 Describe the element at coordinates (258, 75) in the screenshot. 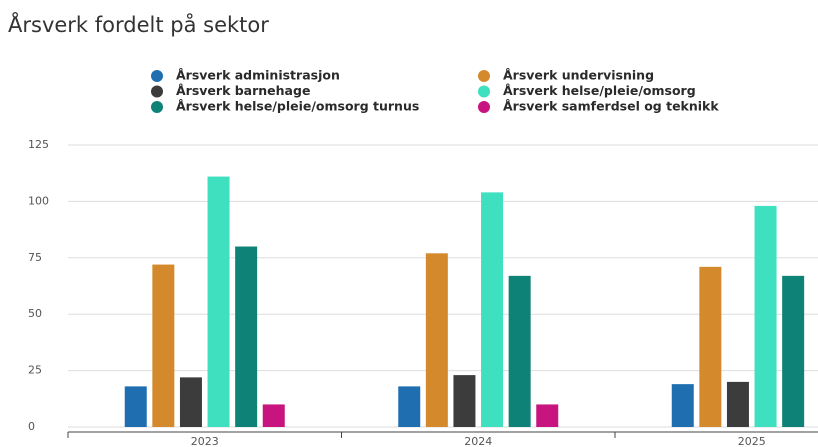

I see `legend-label: Årsverk administrasjon` at that location.